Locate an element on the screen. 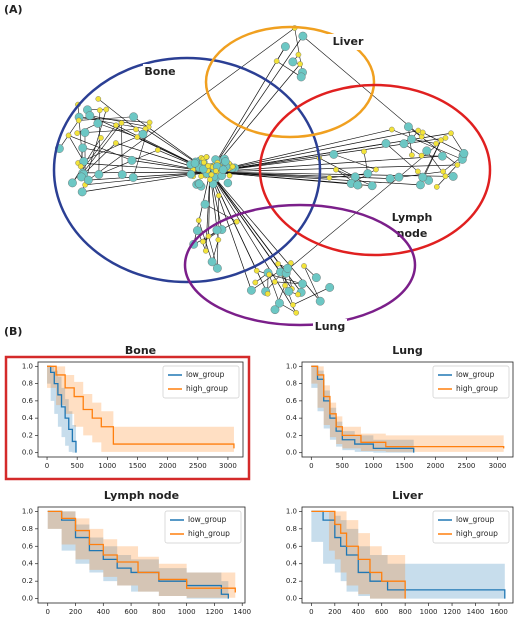  label-background is located at coordinates (330, 327).